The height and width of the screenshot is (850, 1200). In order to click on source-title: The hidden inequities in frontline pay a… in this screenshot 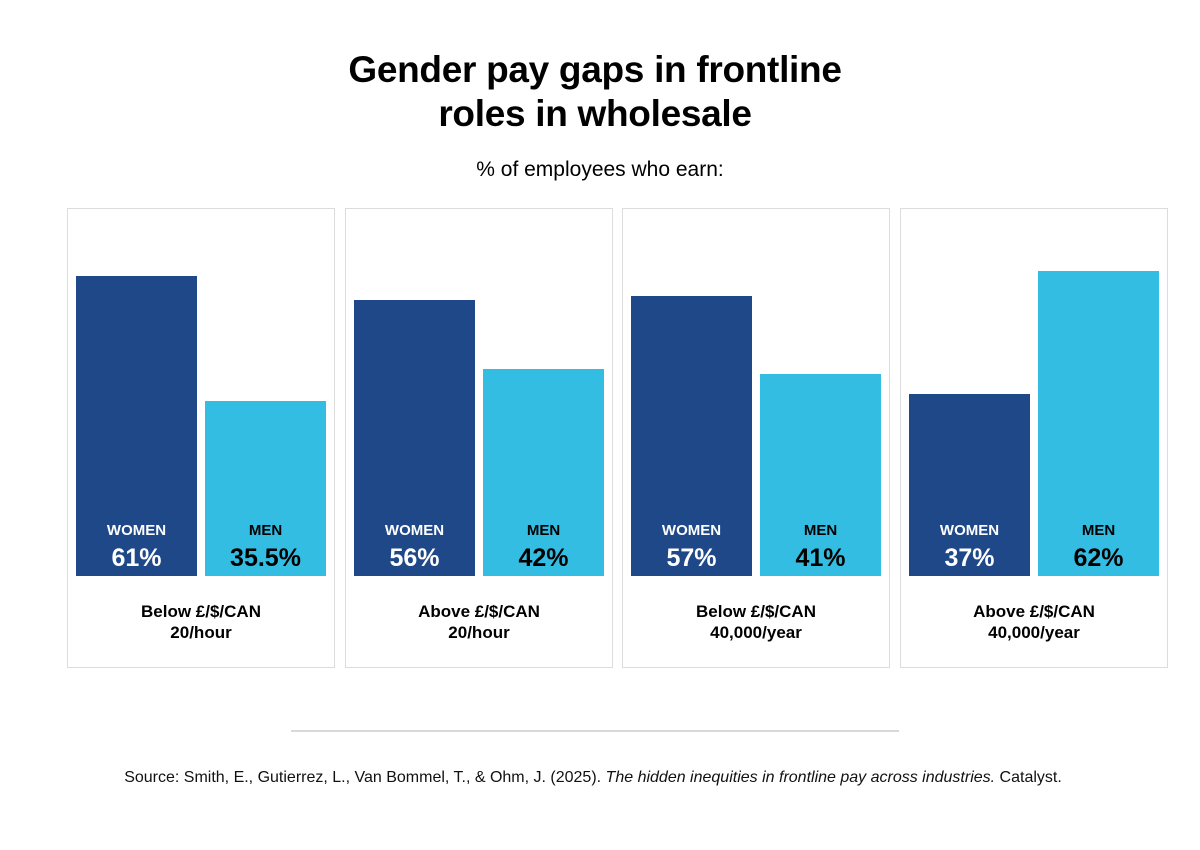, I will do `click(800, 777)`.